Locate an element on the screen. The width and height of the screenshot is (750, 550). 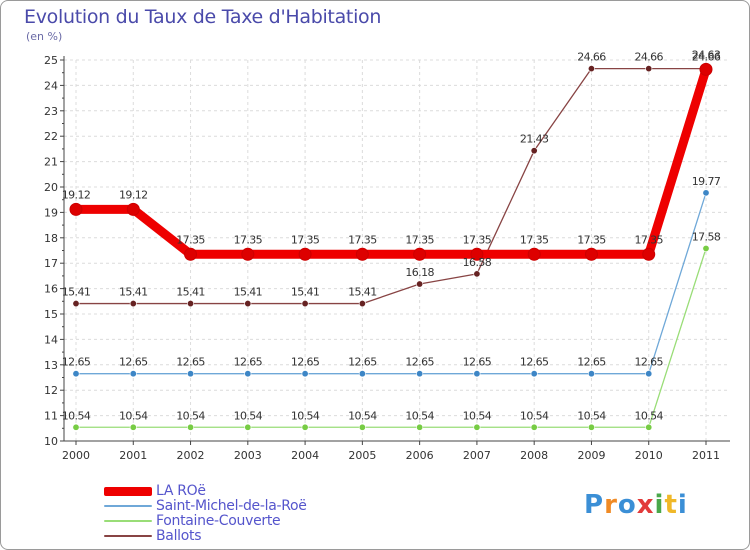
legend-item: Ballots is located at coordinates (153, 536).